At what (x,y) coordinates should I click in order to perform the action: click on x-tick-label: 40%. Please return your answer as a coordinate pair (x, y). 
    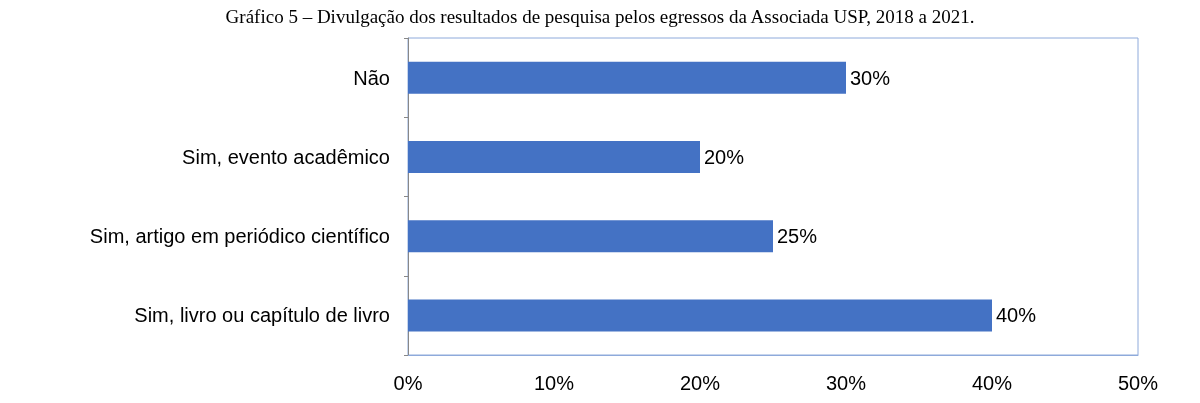
    Looking at the image, I should click on (992, 383).